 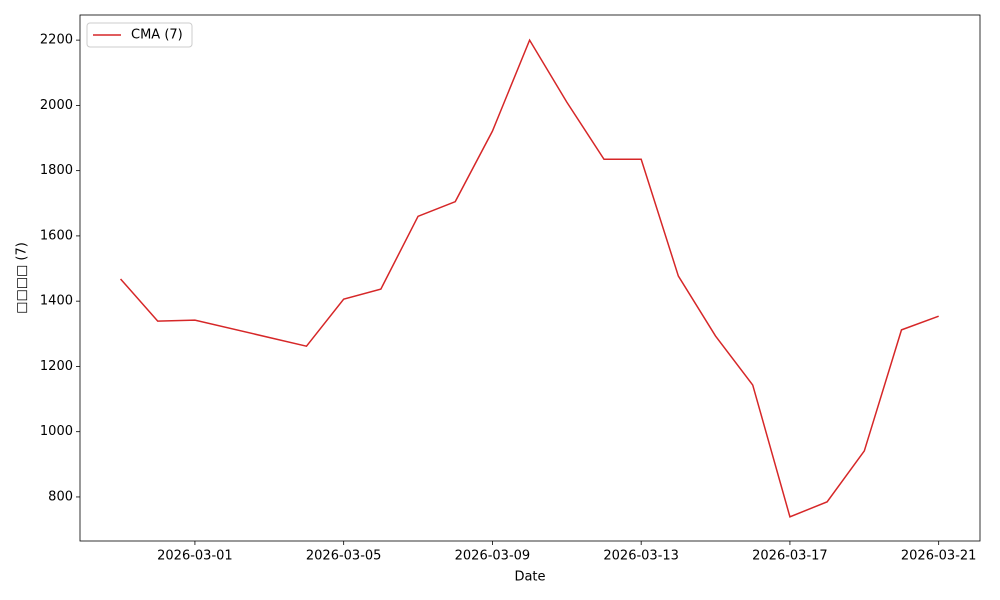 I want to click on y-tick-label: 1800, so click(x=56, y=170).